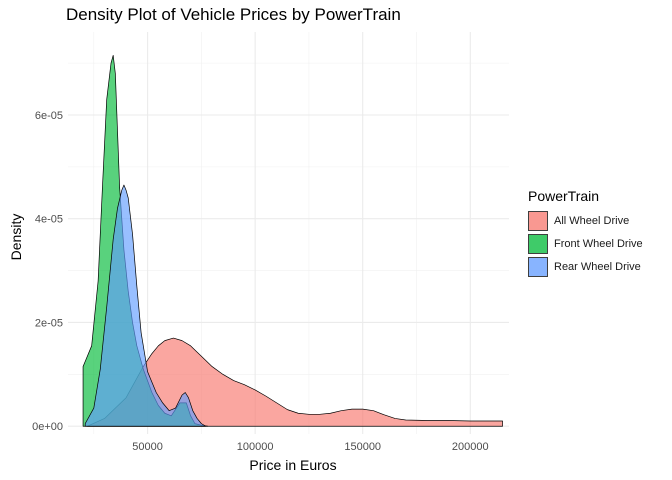 The image size is (672, 480). What do you see at coordinates (49, 220) in the screenshot?
I see `y-tick-label: 4e-05` at bounding box center [49, 220].